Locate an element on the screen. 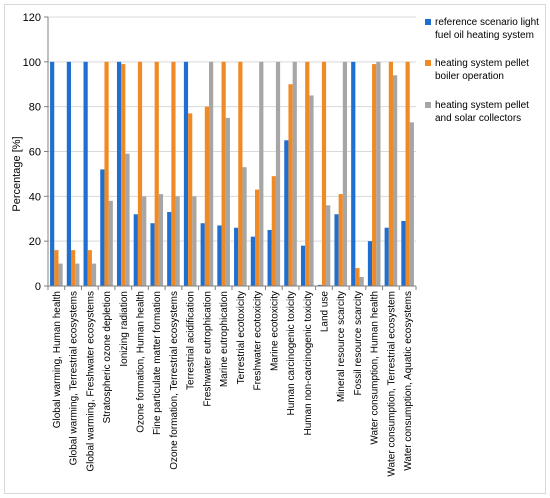  x-category-label: Stratospheric ozone depletion is located at coordinates (107, 357).